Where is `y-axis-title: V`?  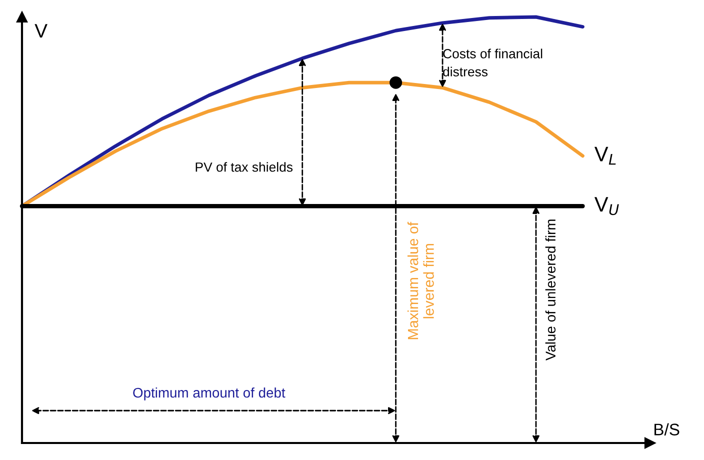 y-axis-title: V is located at coordinates (41, 31).